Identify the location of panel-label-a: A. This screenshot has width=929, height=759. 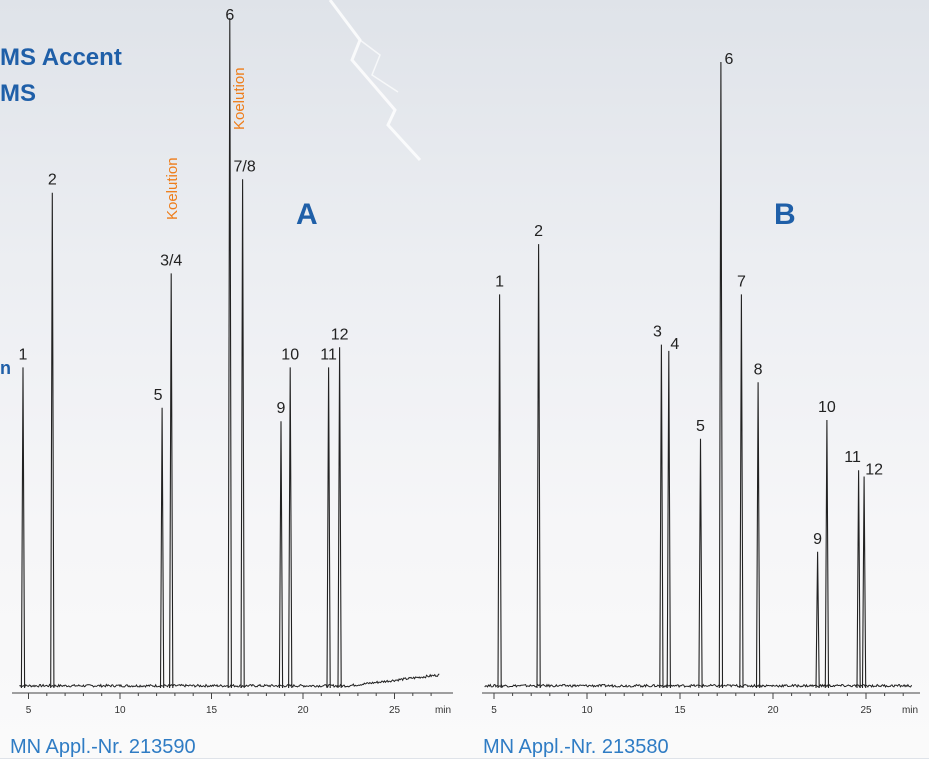
(307, 214).